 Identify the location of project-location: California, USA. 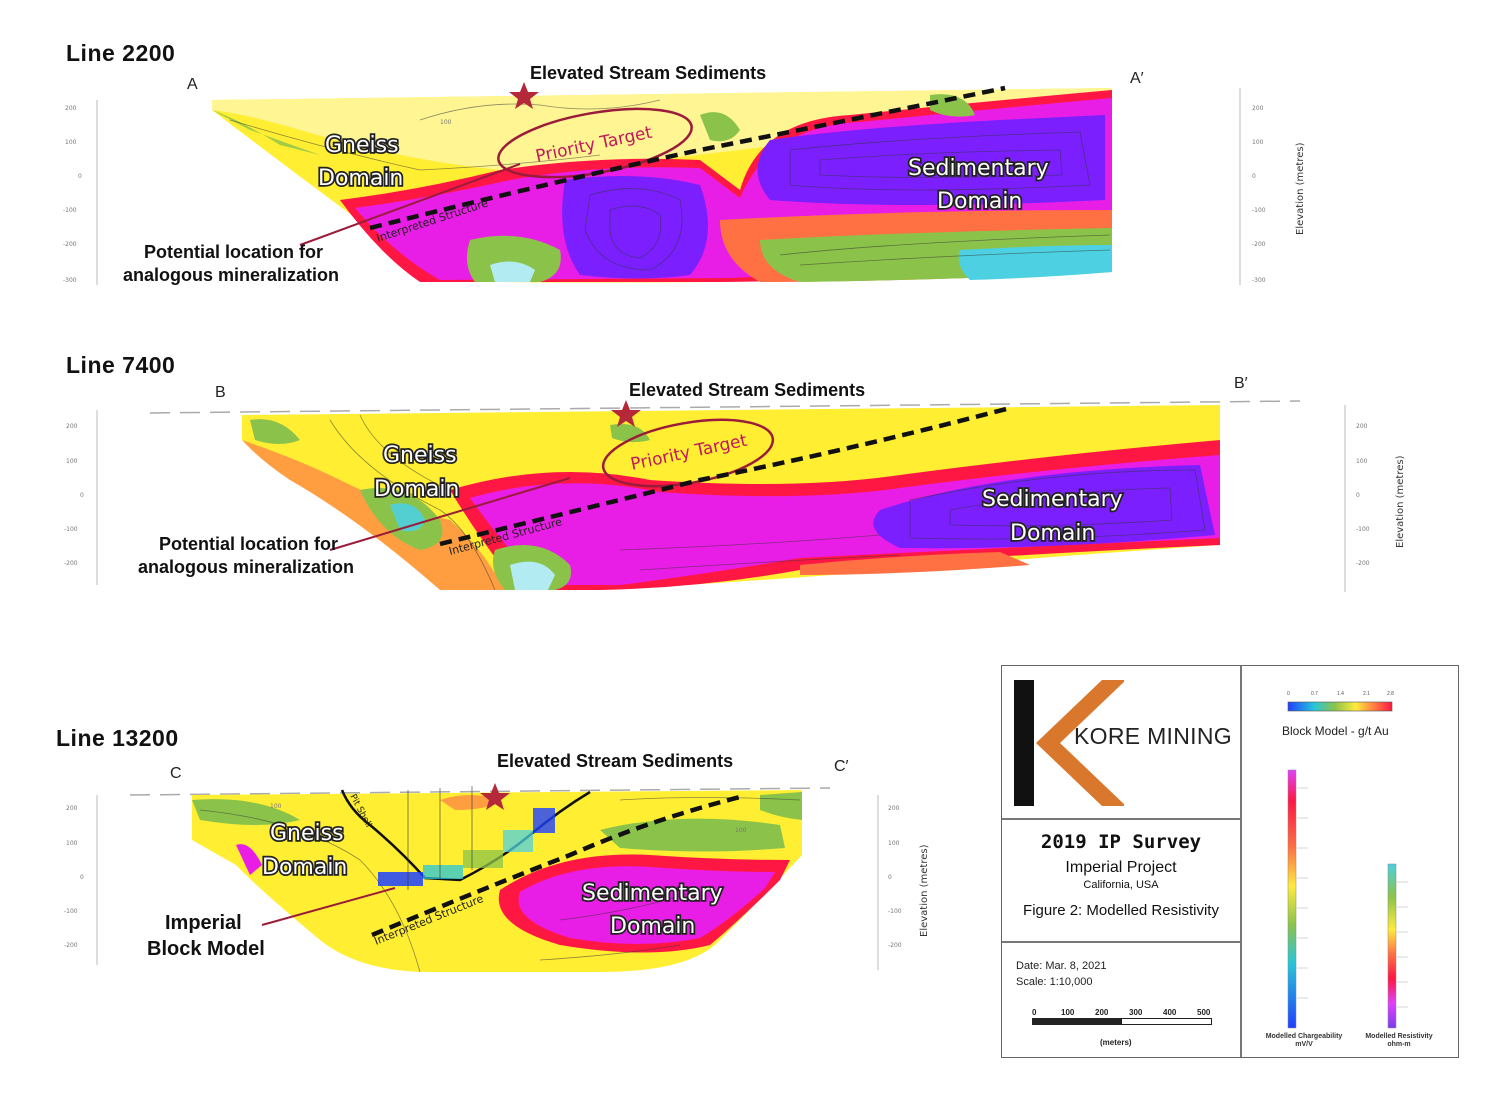
(1121, 885).